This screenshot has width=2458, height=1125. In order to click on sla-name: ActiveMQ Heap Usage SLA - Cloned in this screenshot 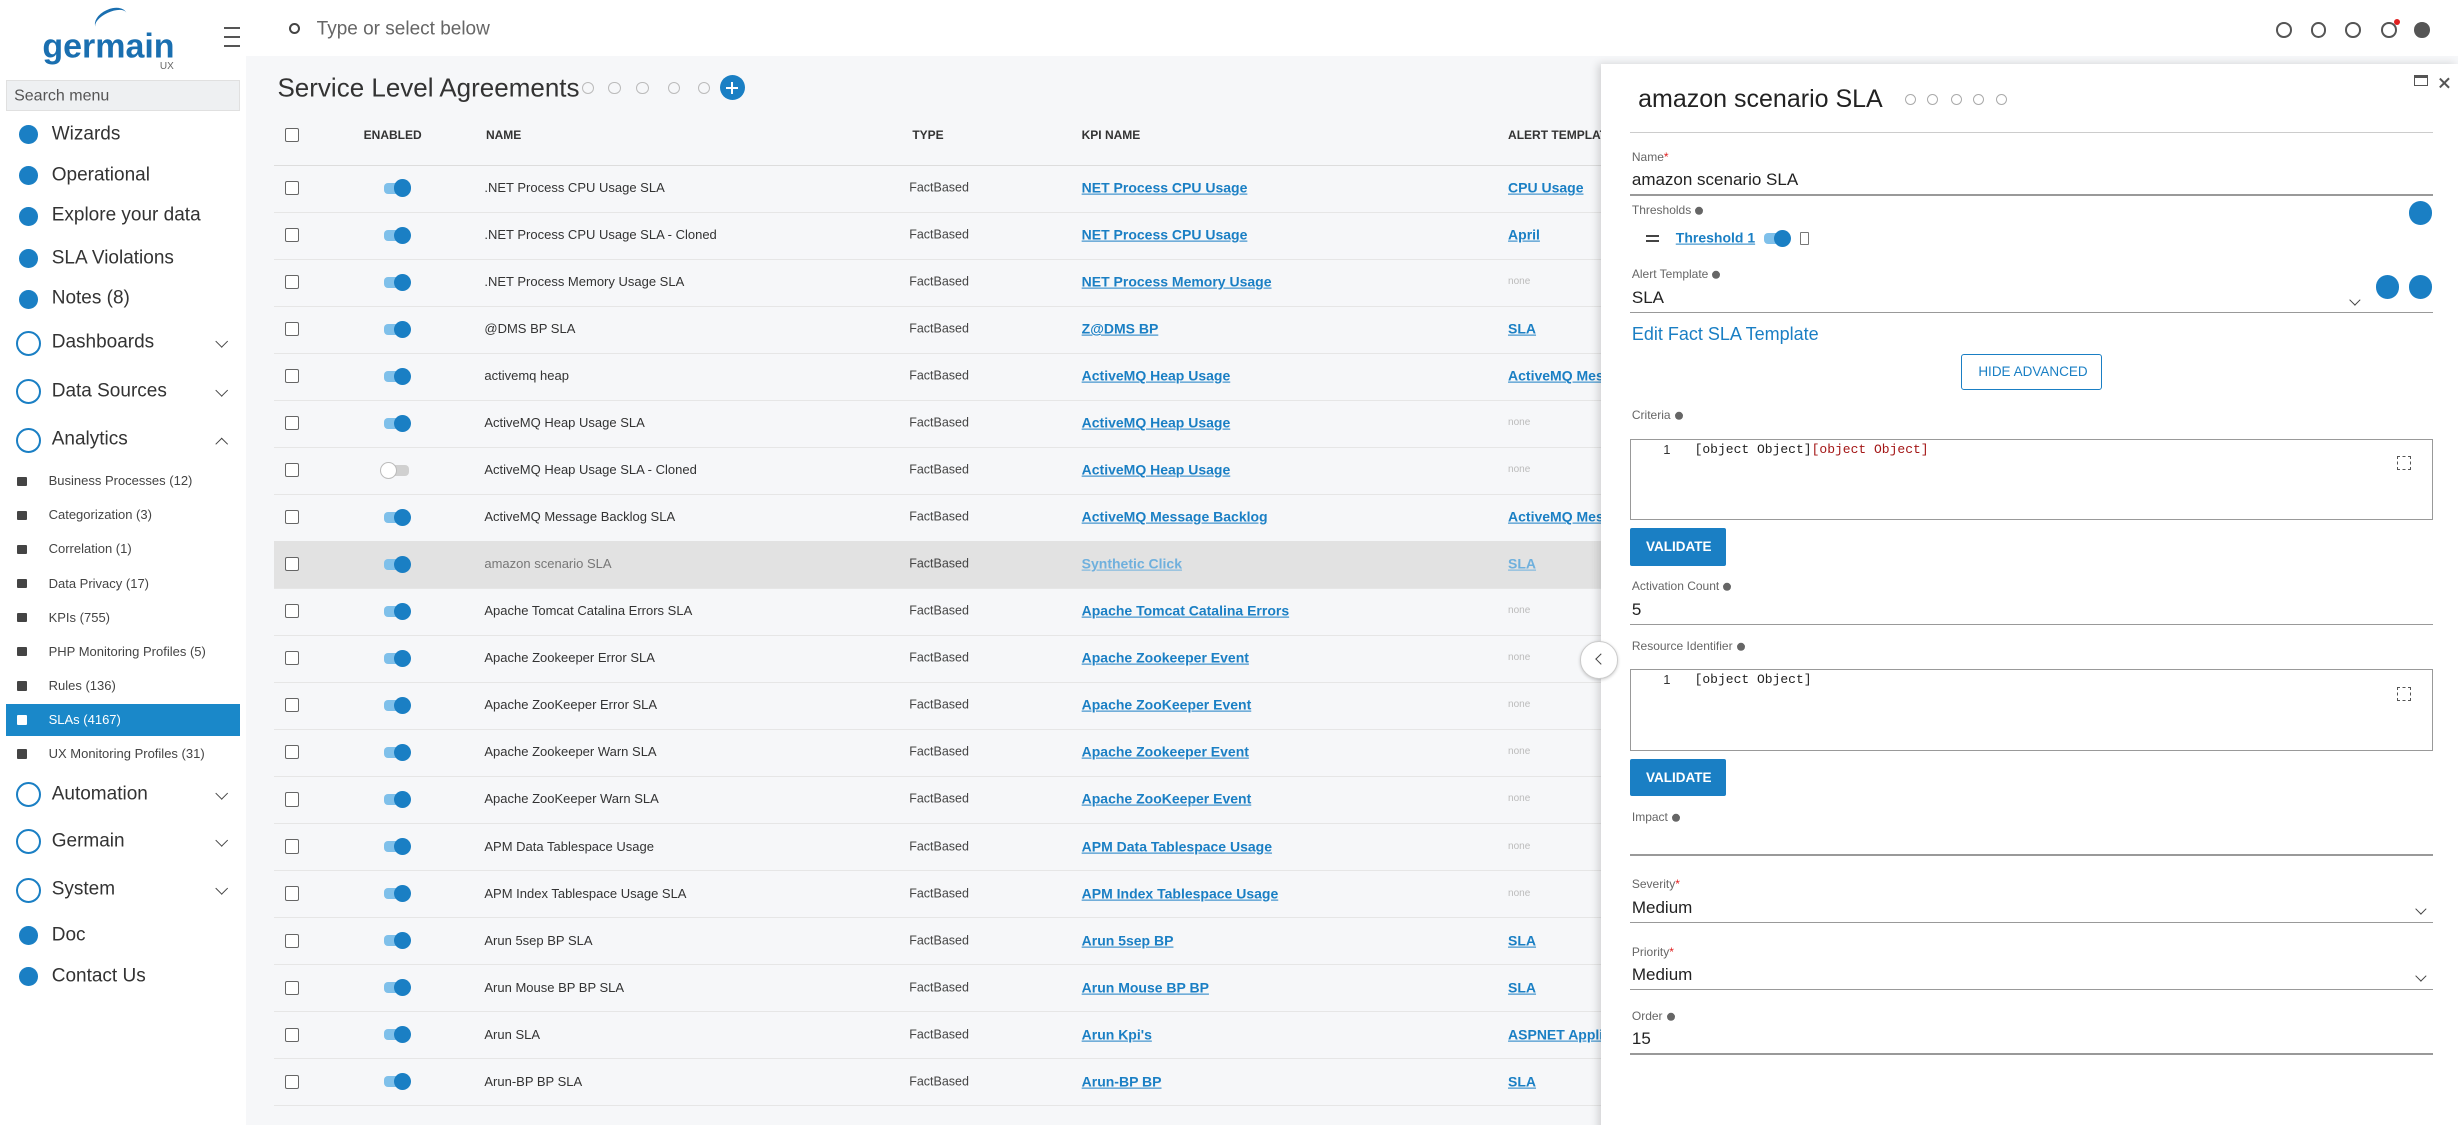, I will do `click(590, 470)`.